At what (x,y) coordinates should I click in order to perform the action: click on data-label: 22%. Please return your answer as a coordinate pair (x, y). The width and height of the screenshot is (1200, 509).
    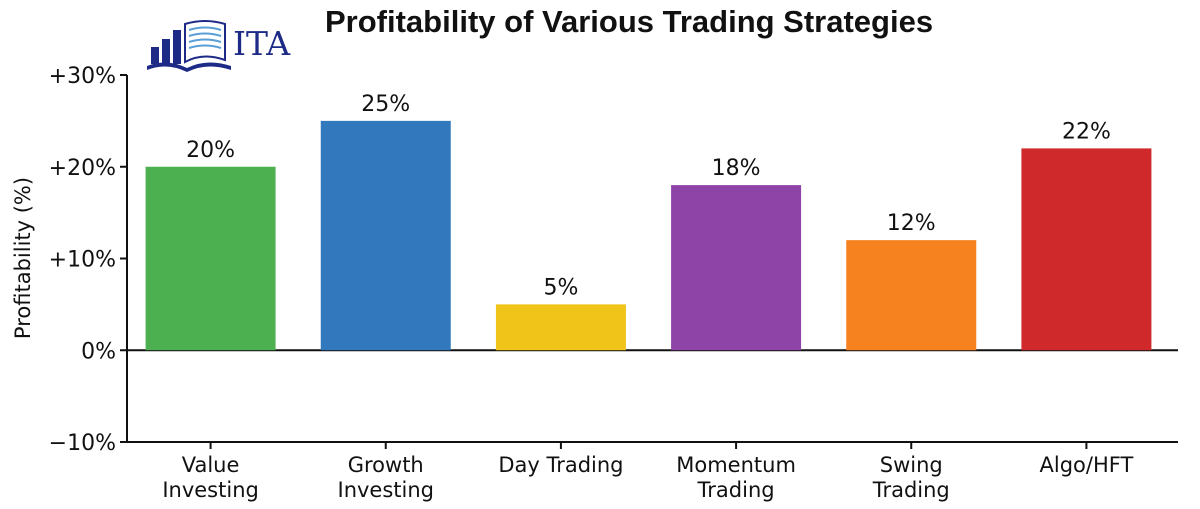
    Looking at the image, I should click on (1086, 131).